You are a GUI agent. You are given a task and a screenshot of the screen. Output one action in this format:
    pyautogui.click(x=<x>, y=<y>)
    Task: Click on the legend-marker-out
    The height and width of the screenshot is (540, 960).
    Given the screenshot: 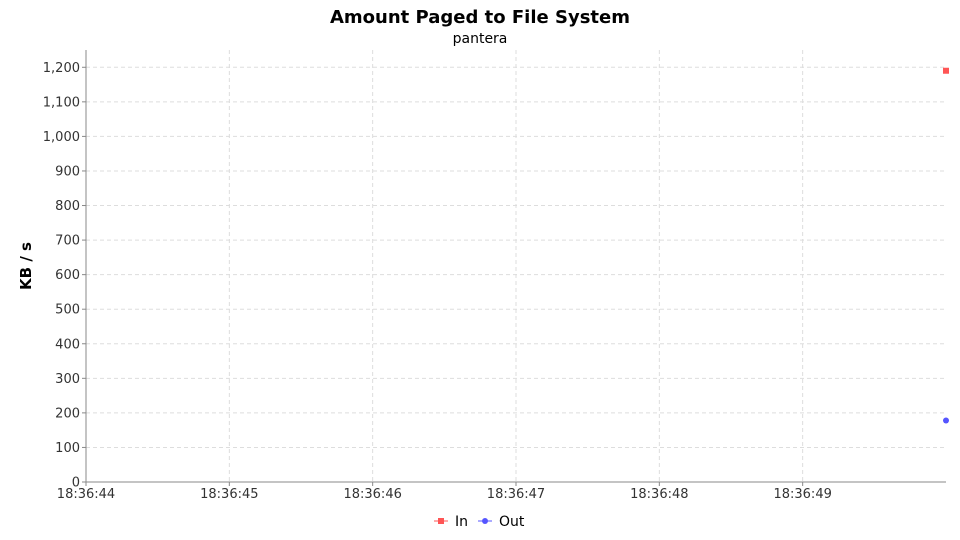 What is the action you would take?
    pyautogui.click(x=485, y=521)
    